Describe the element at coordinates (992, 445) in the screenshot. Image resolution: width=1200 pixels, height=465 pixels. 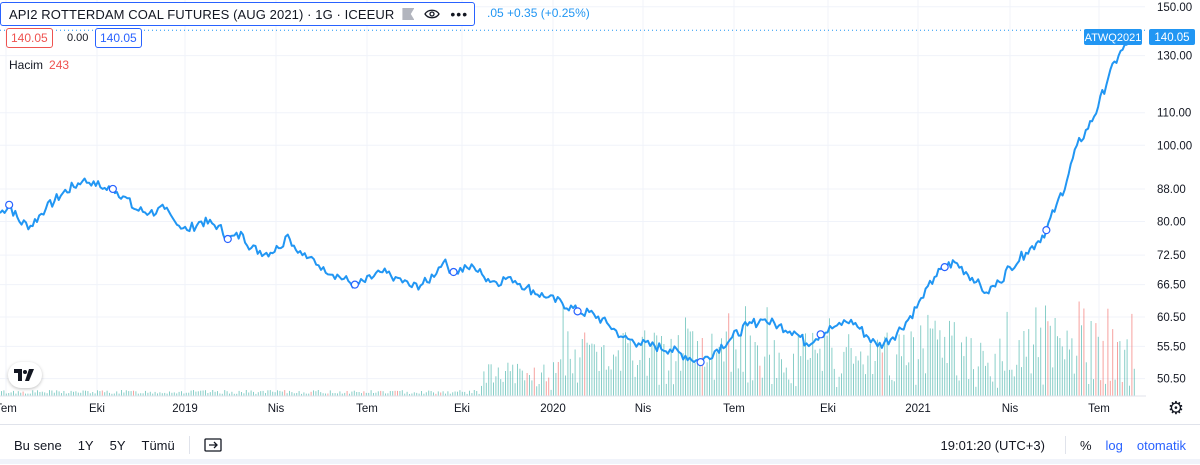
I see `clock-timezone: 19:01:20 (UTC+3)` at that location.